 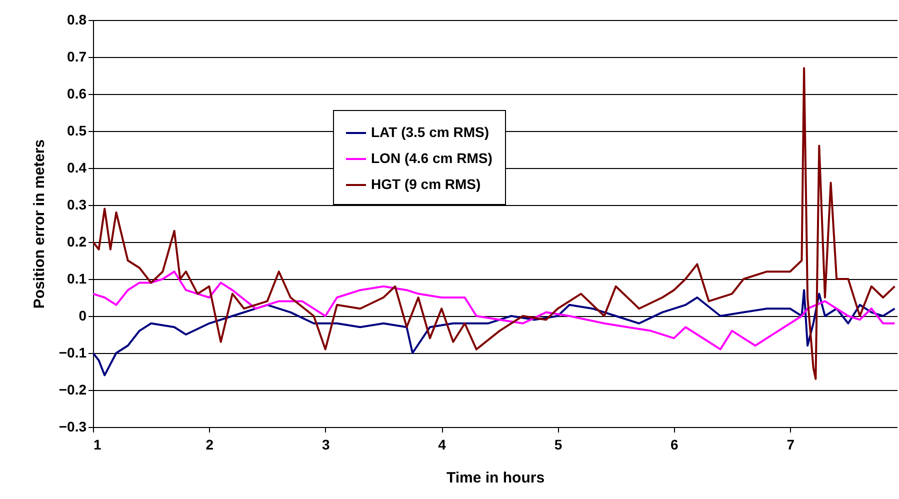 I want to click on x-tick-label: 3, so click(x=326, y=444).